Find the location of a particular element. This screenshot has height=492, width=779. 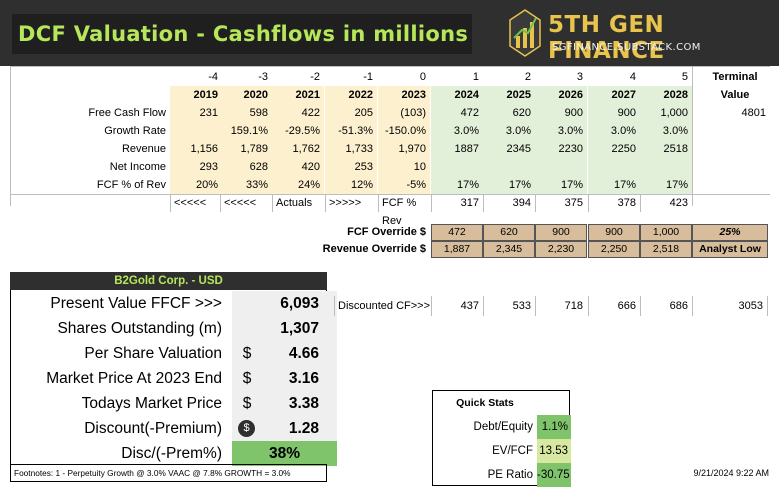

valuation-row: Market Price At 2023 End $3.16 is located at coordinates (173, 378).